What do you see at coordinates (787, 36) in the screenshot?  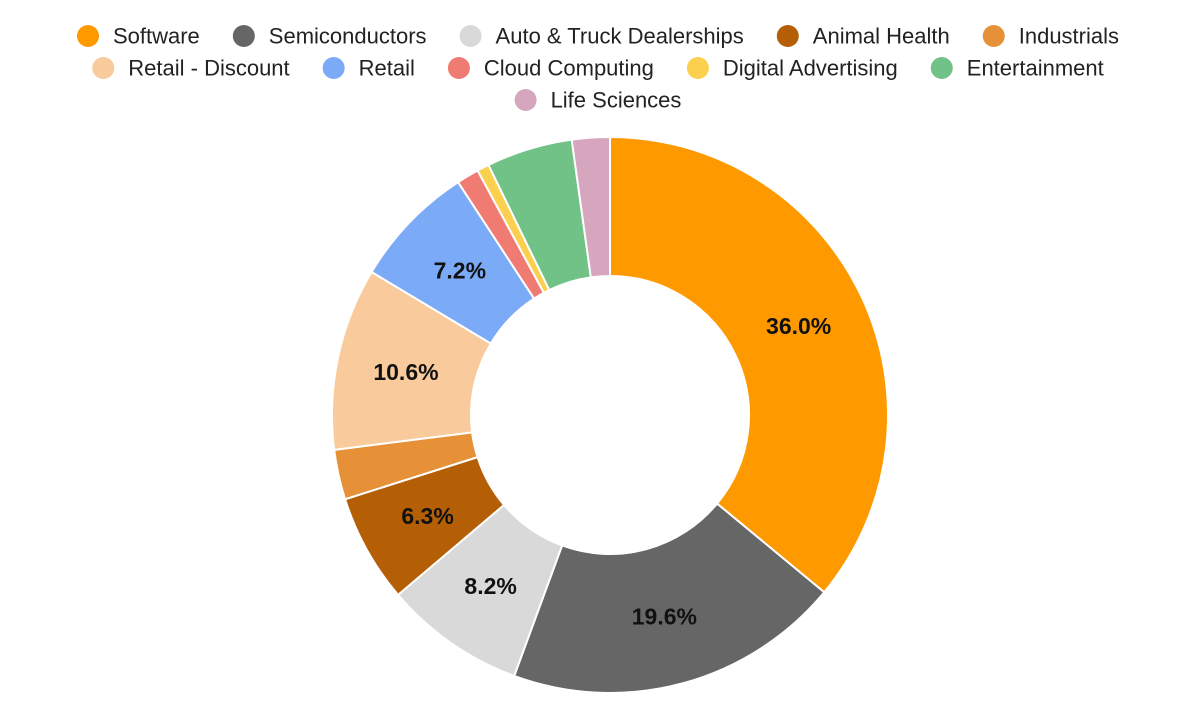 I see `legend-swatch-animal-health` at bounding box center [787, 36].